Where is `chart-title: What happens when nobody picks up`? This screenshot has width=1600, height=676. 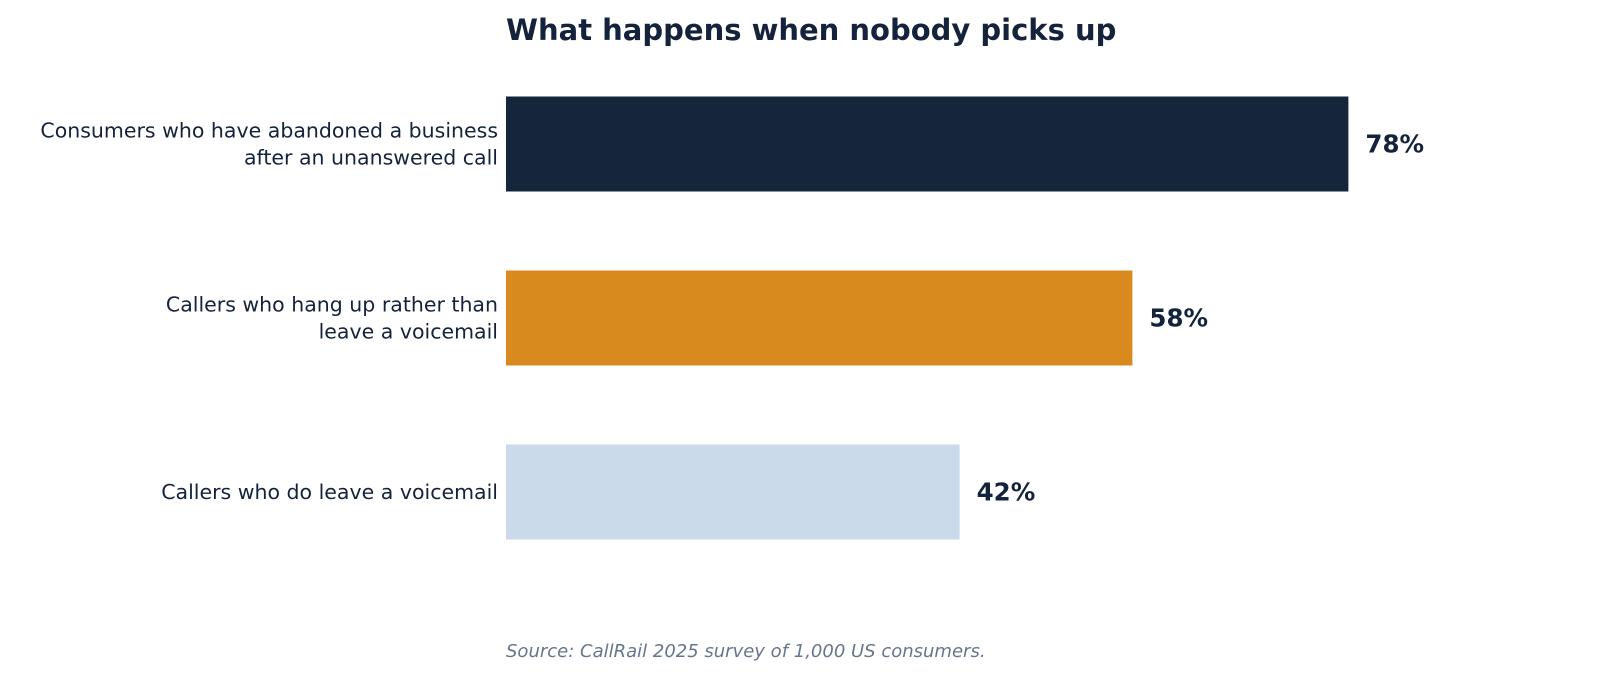 chart-title: What happens when nobody picks up is located at coordinates (811, 30).